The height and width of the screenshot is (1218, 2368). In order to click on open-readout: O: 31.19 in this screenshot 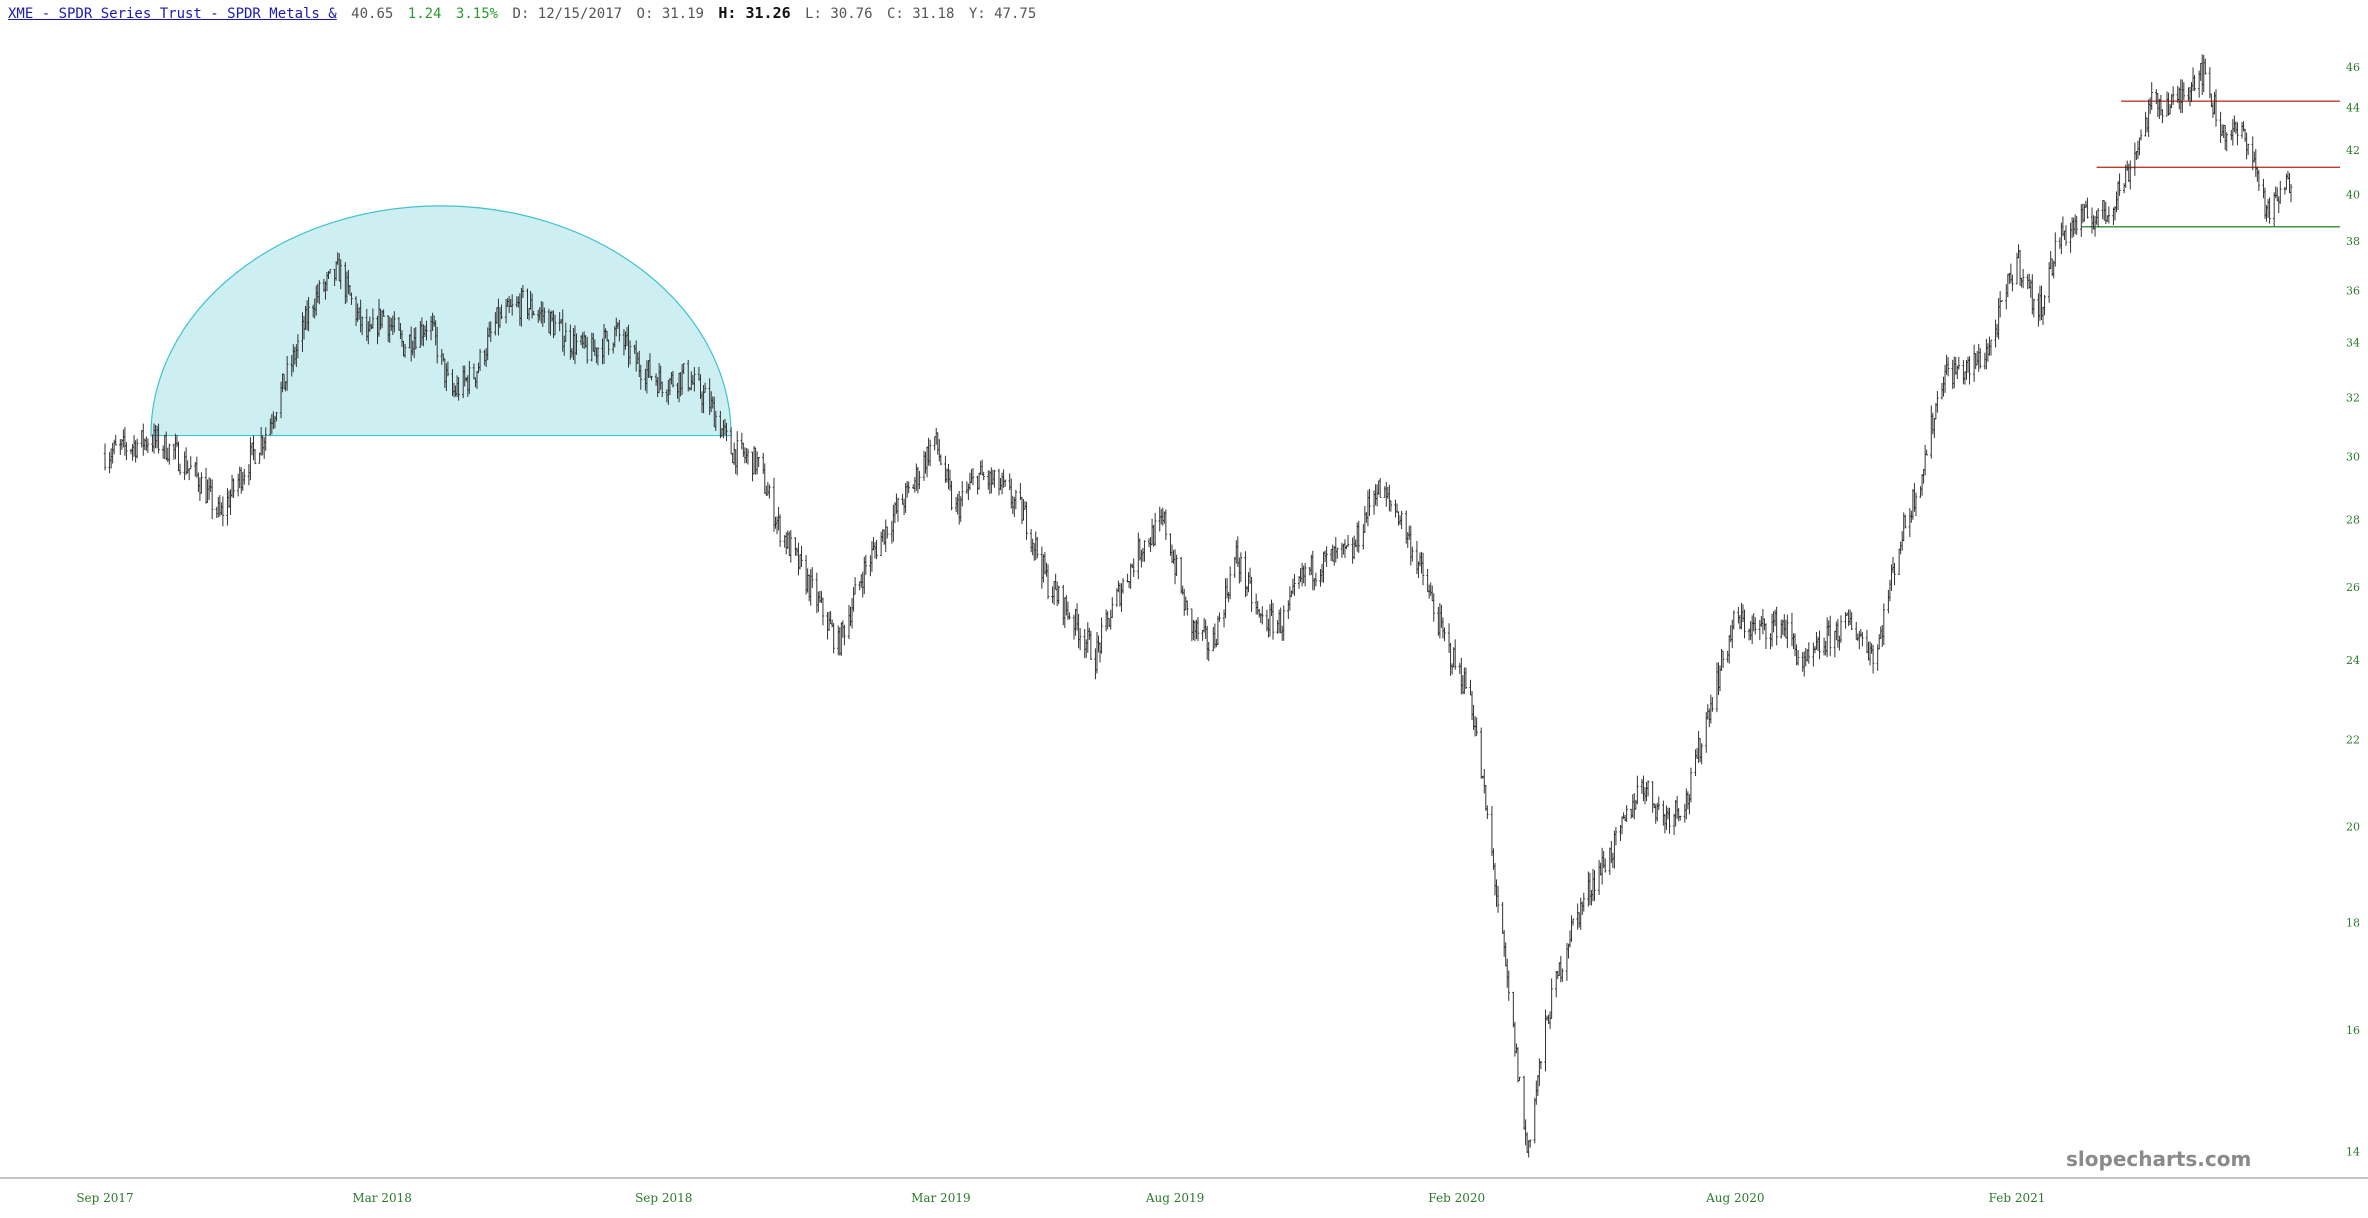, I will do `click(670, 14)`.